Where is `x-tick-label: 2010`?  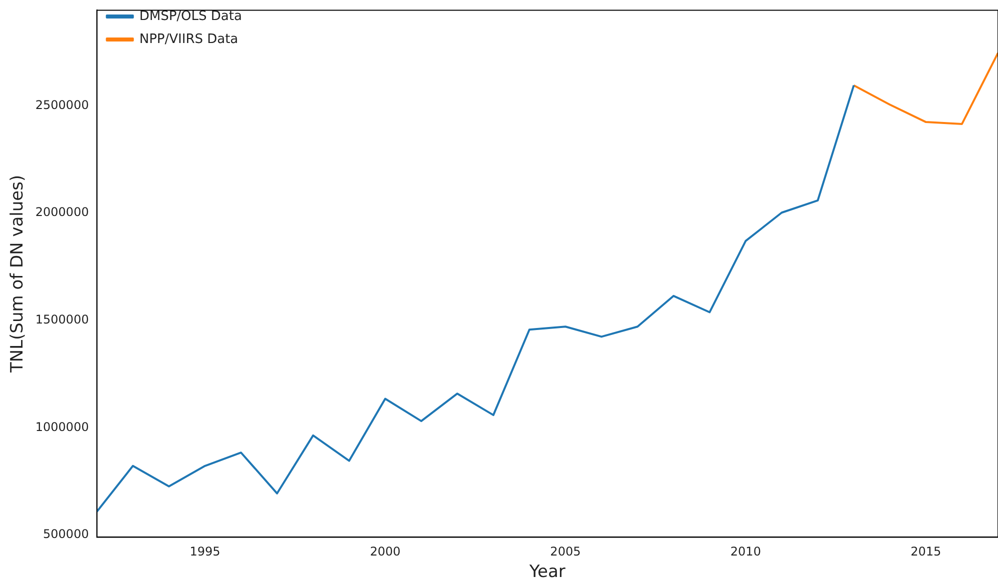 x-tick-label: 2010 is located at coordinates (745, 551).